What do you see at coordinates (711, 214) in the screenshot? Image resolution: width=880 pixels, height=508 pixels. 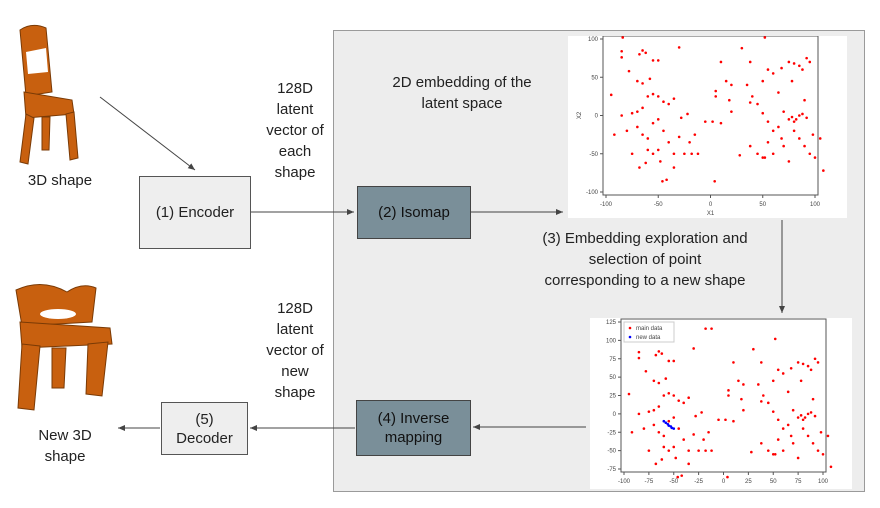 I see `x-axis-label: X1` at bounding box center [711, 214].